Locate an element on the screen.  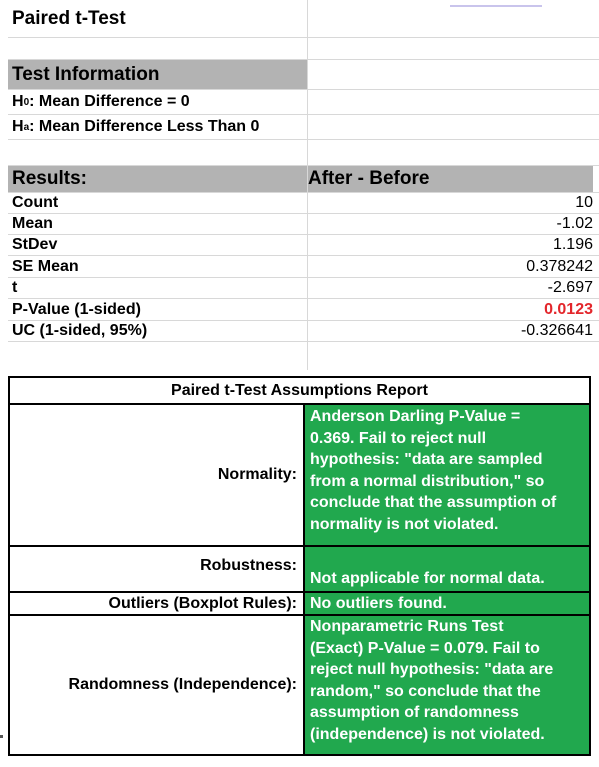
h0-subscript: 0 is located at coordinates (26, 102).